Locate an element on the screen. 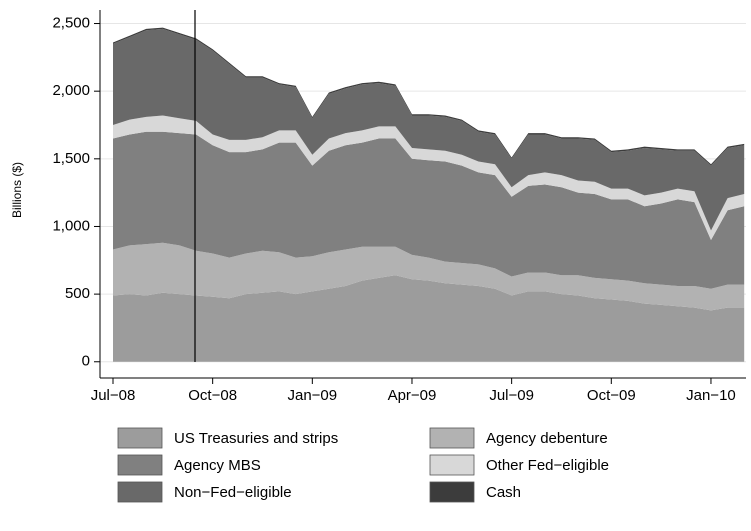  x-tick-label: Jan−10 is located at coordinates (711, 395).